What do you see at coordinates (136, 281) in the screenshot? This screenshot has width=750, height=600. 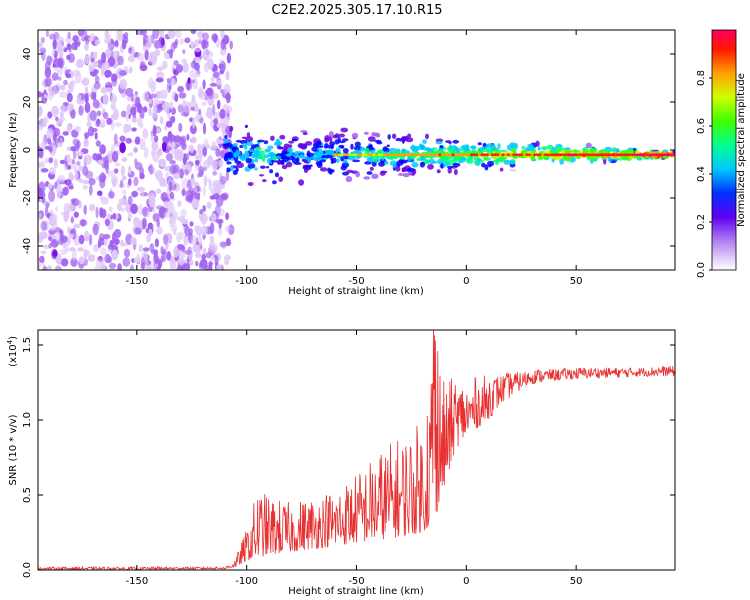 I see `spectrogram-x-tick-label: -150` at bounding box center [136, 281].